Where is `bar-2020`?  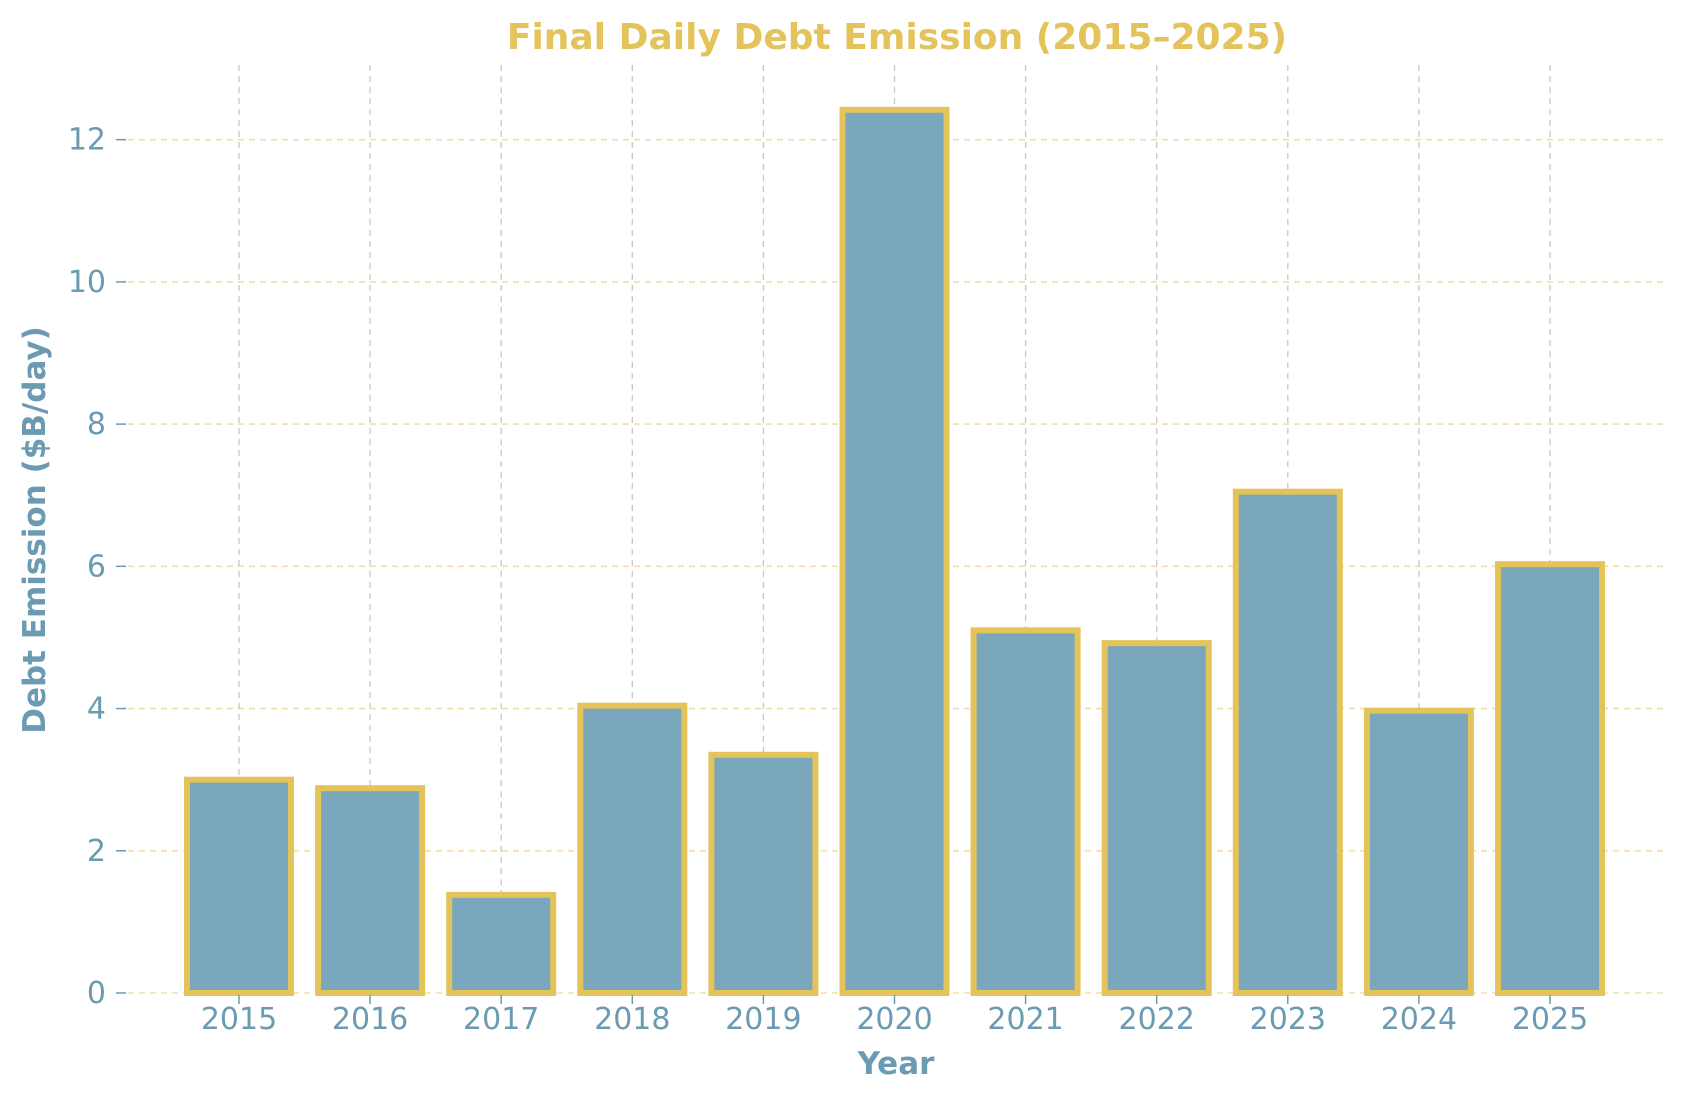 bar-2020 is located at coordinates (894, 551).